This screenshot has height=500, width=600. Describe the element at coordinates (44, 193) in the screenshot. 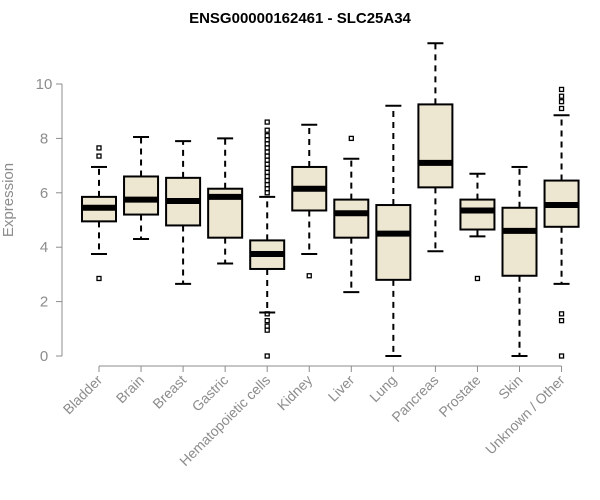

I see `y-tick-label: 6` at that location.